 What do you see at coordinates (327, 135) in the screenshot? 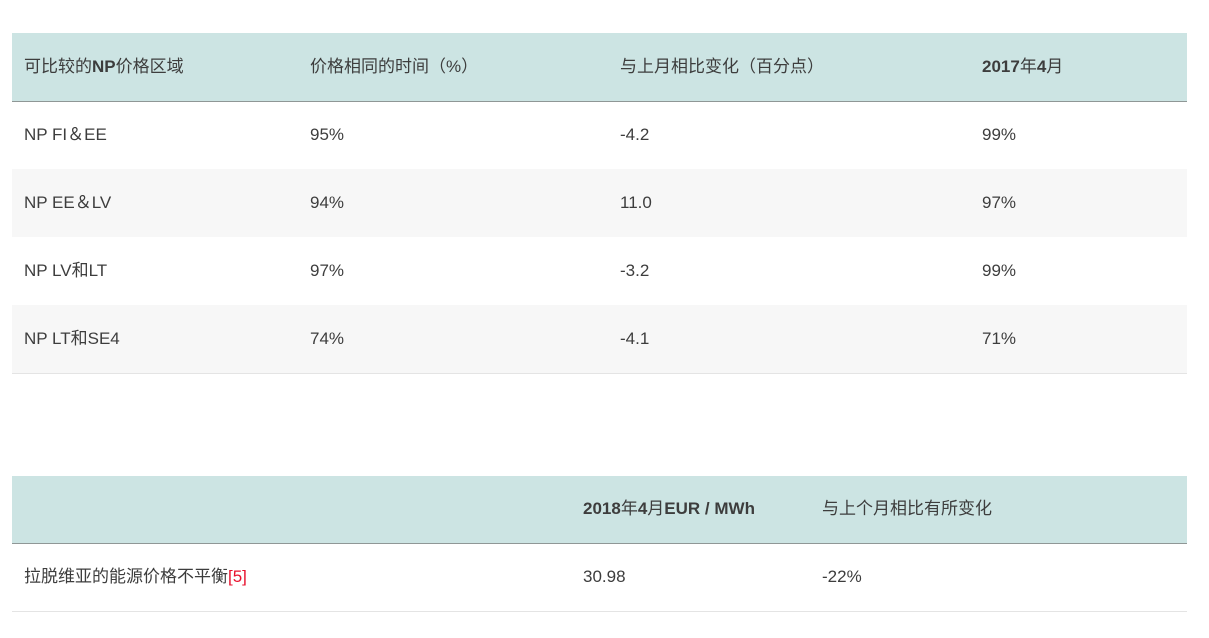
I see `cell-same-time: 95%` at bounding box center [327, 135].